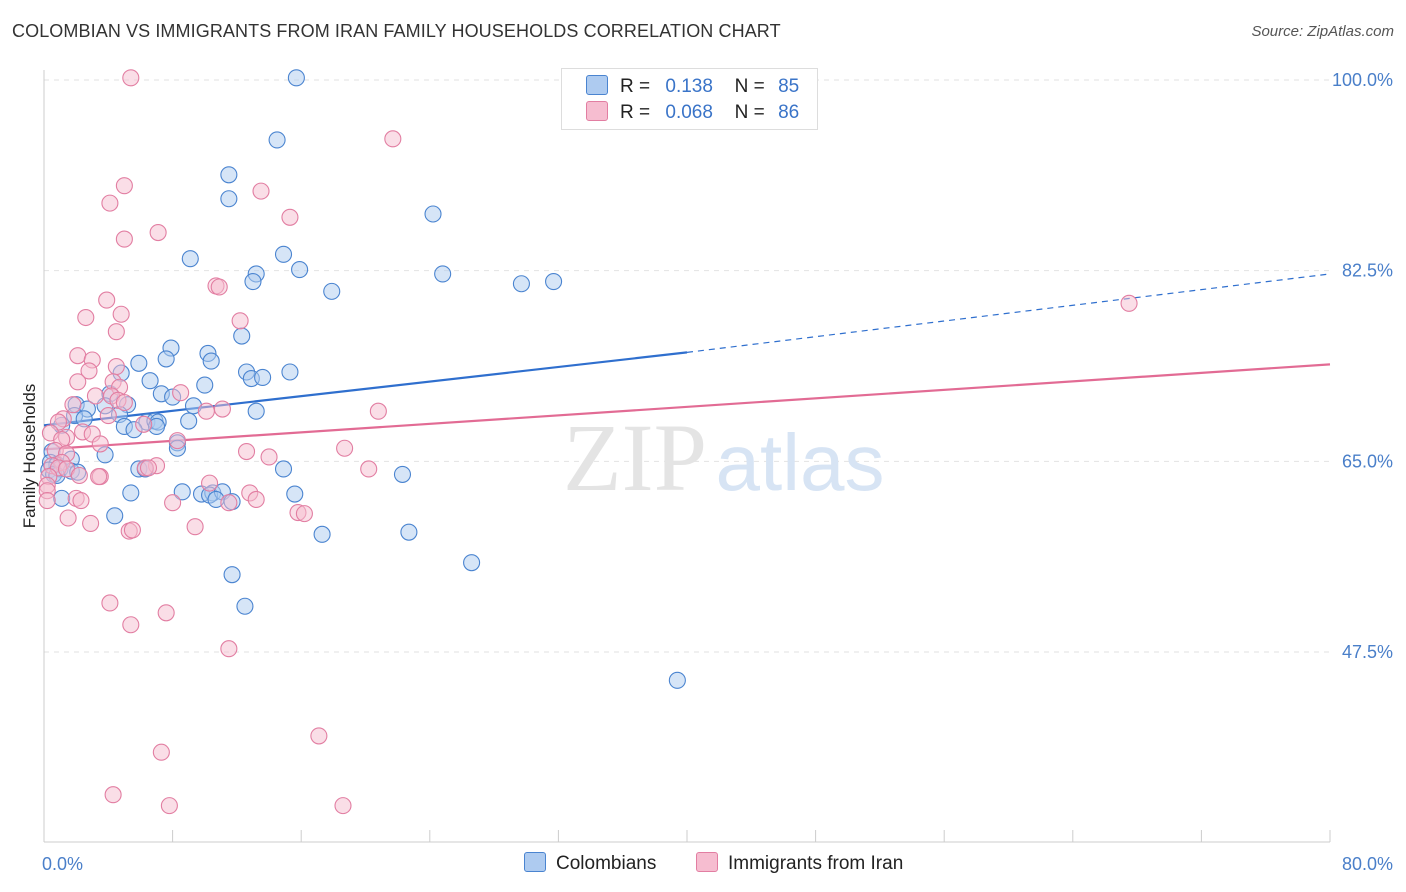  Describe the element at coordinates (535, 862) in the screenshot. I see `bottom-legend-swatch-colombians` at that location.